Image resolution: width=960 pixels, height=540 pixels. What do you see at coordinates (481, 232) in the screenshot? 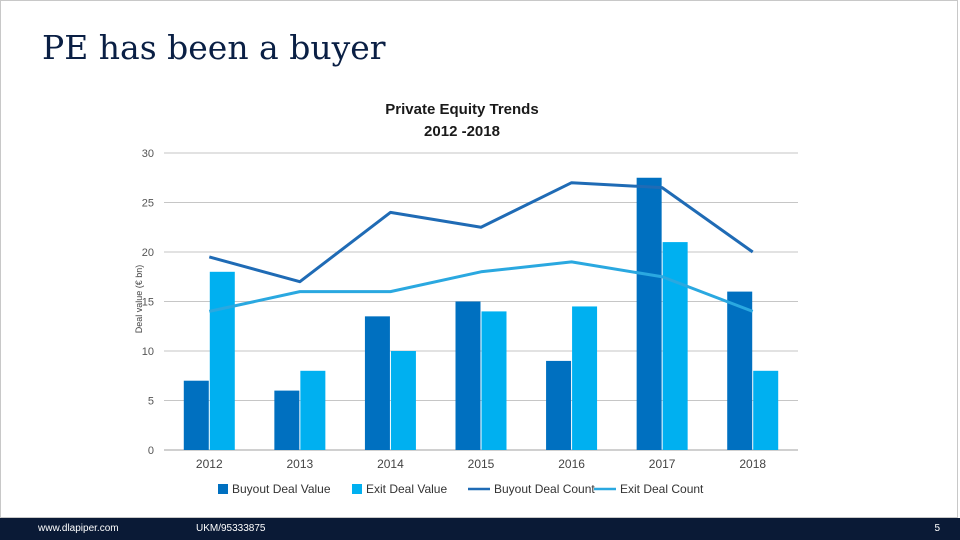
I see `line-buyout-deal-count` at bounding box center [481, 232].